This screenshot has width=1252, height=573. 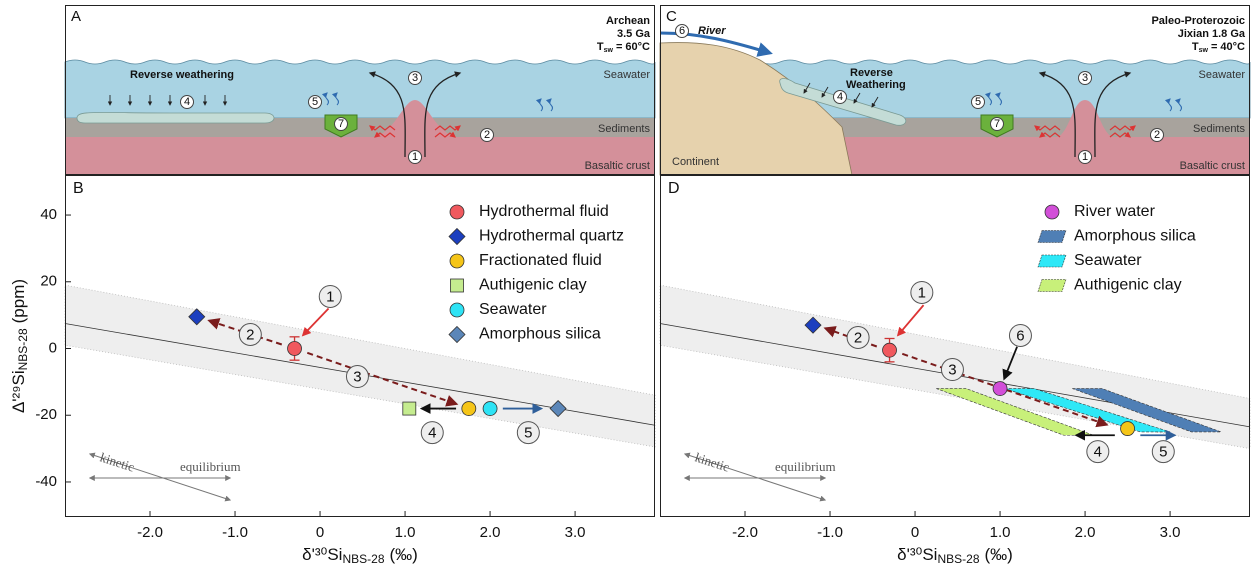 I want to click on annotation: 6, so click(x=1020, y=335).